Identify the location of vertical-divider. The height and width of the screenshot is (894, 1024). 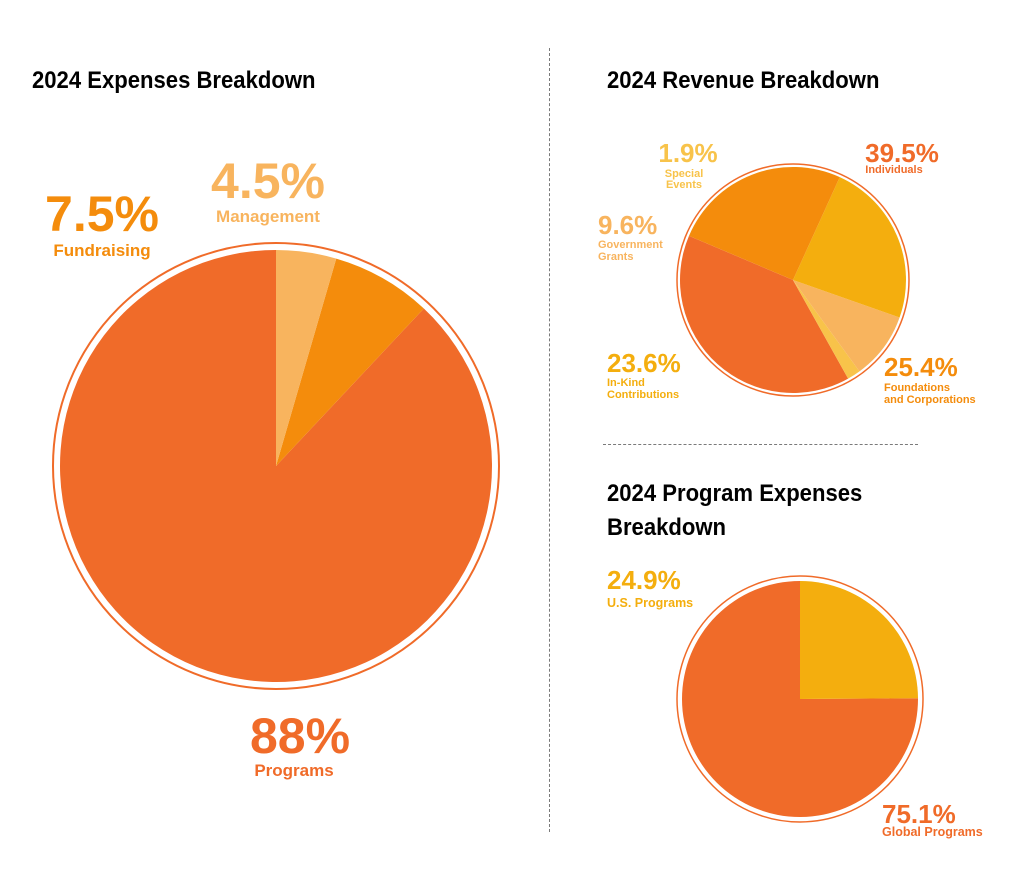
(549, 440).